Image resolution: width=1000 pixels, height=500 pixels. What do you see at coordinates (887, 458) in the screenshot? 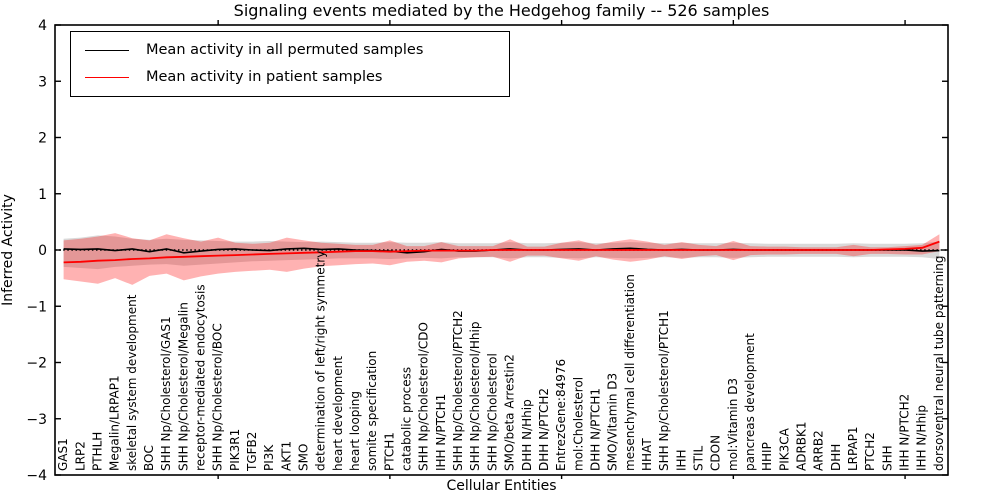
I see `x-category-label: SHH` at bounding box center [887, 458].